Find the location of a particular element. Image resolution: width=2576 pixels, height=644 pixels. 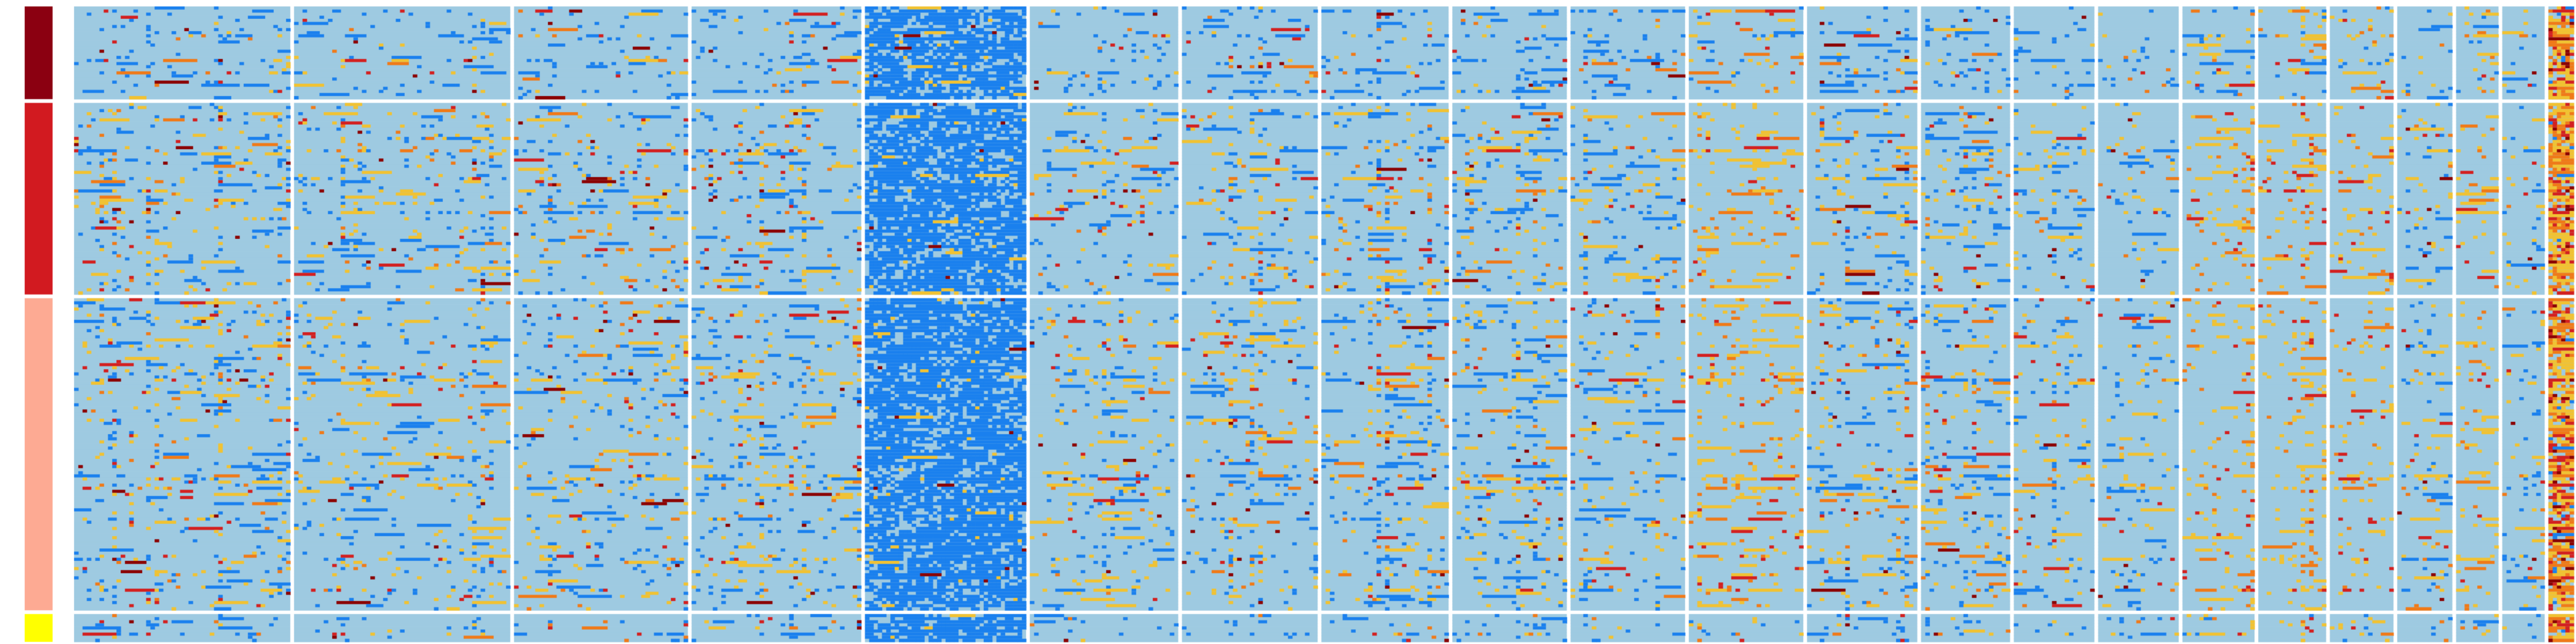

heatmap-block-c4-r4 is located at coordinates (776, 628).